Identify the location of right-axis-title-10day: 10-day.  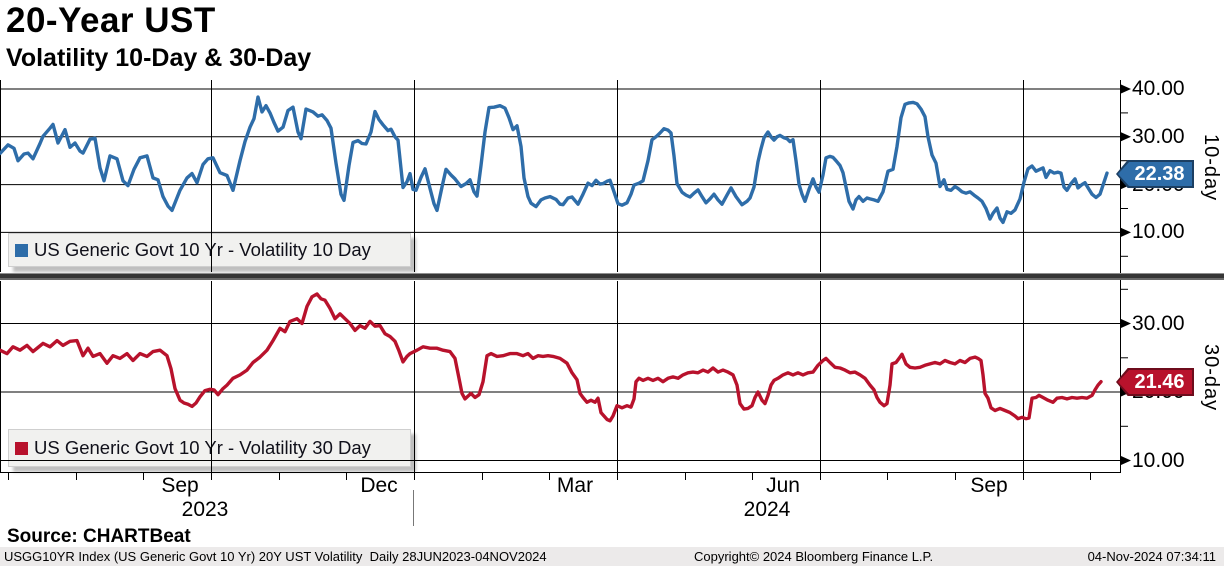
(1211, 168).